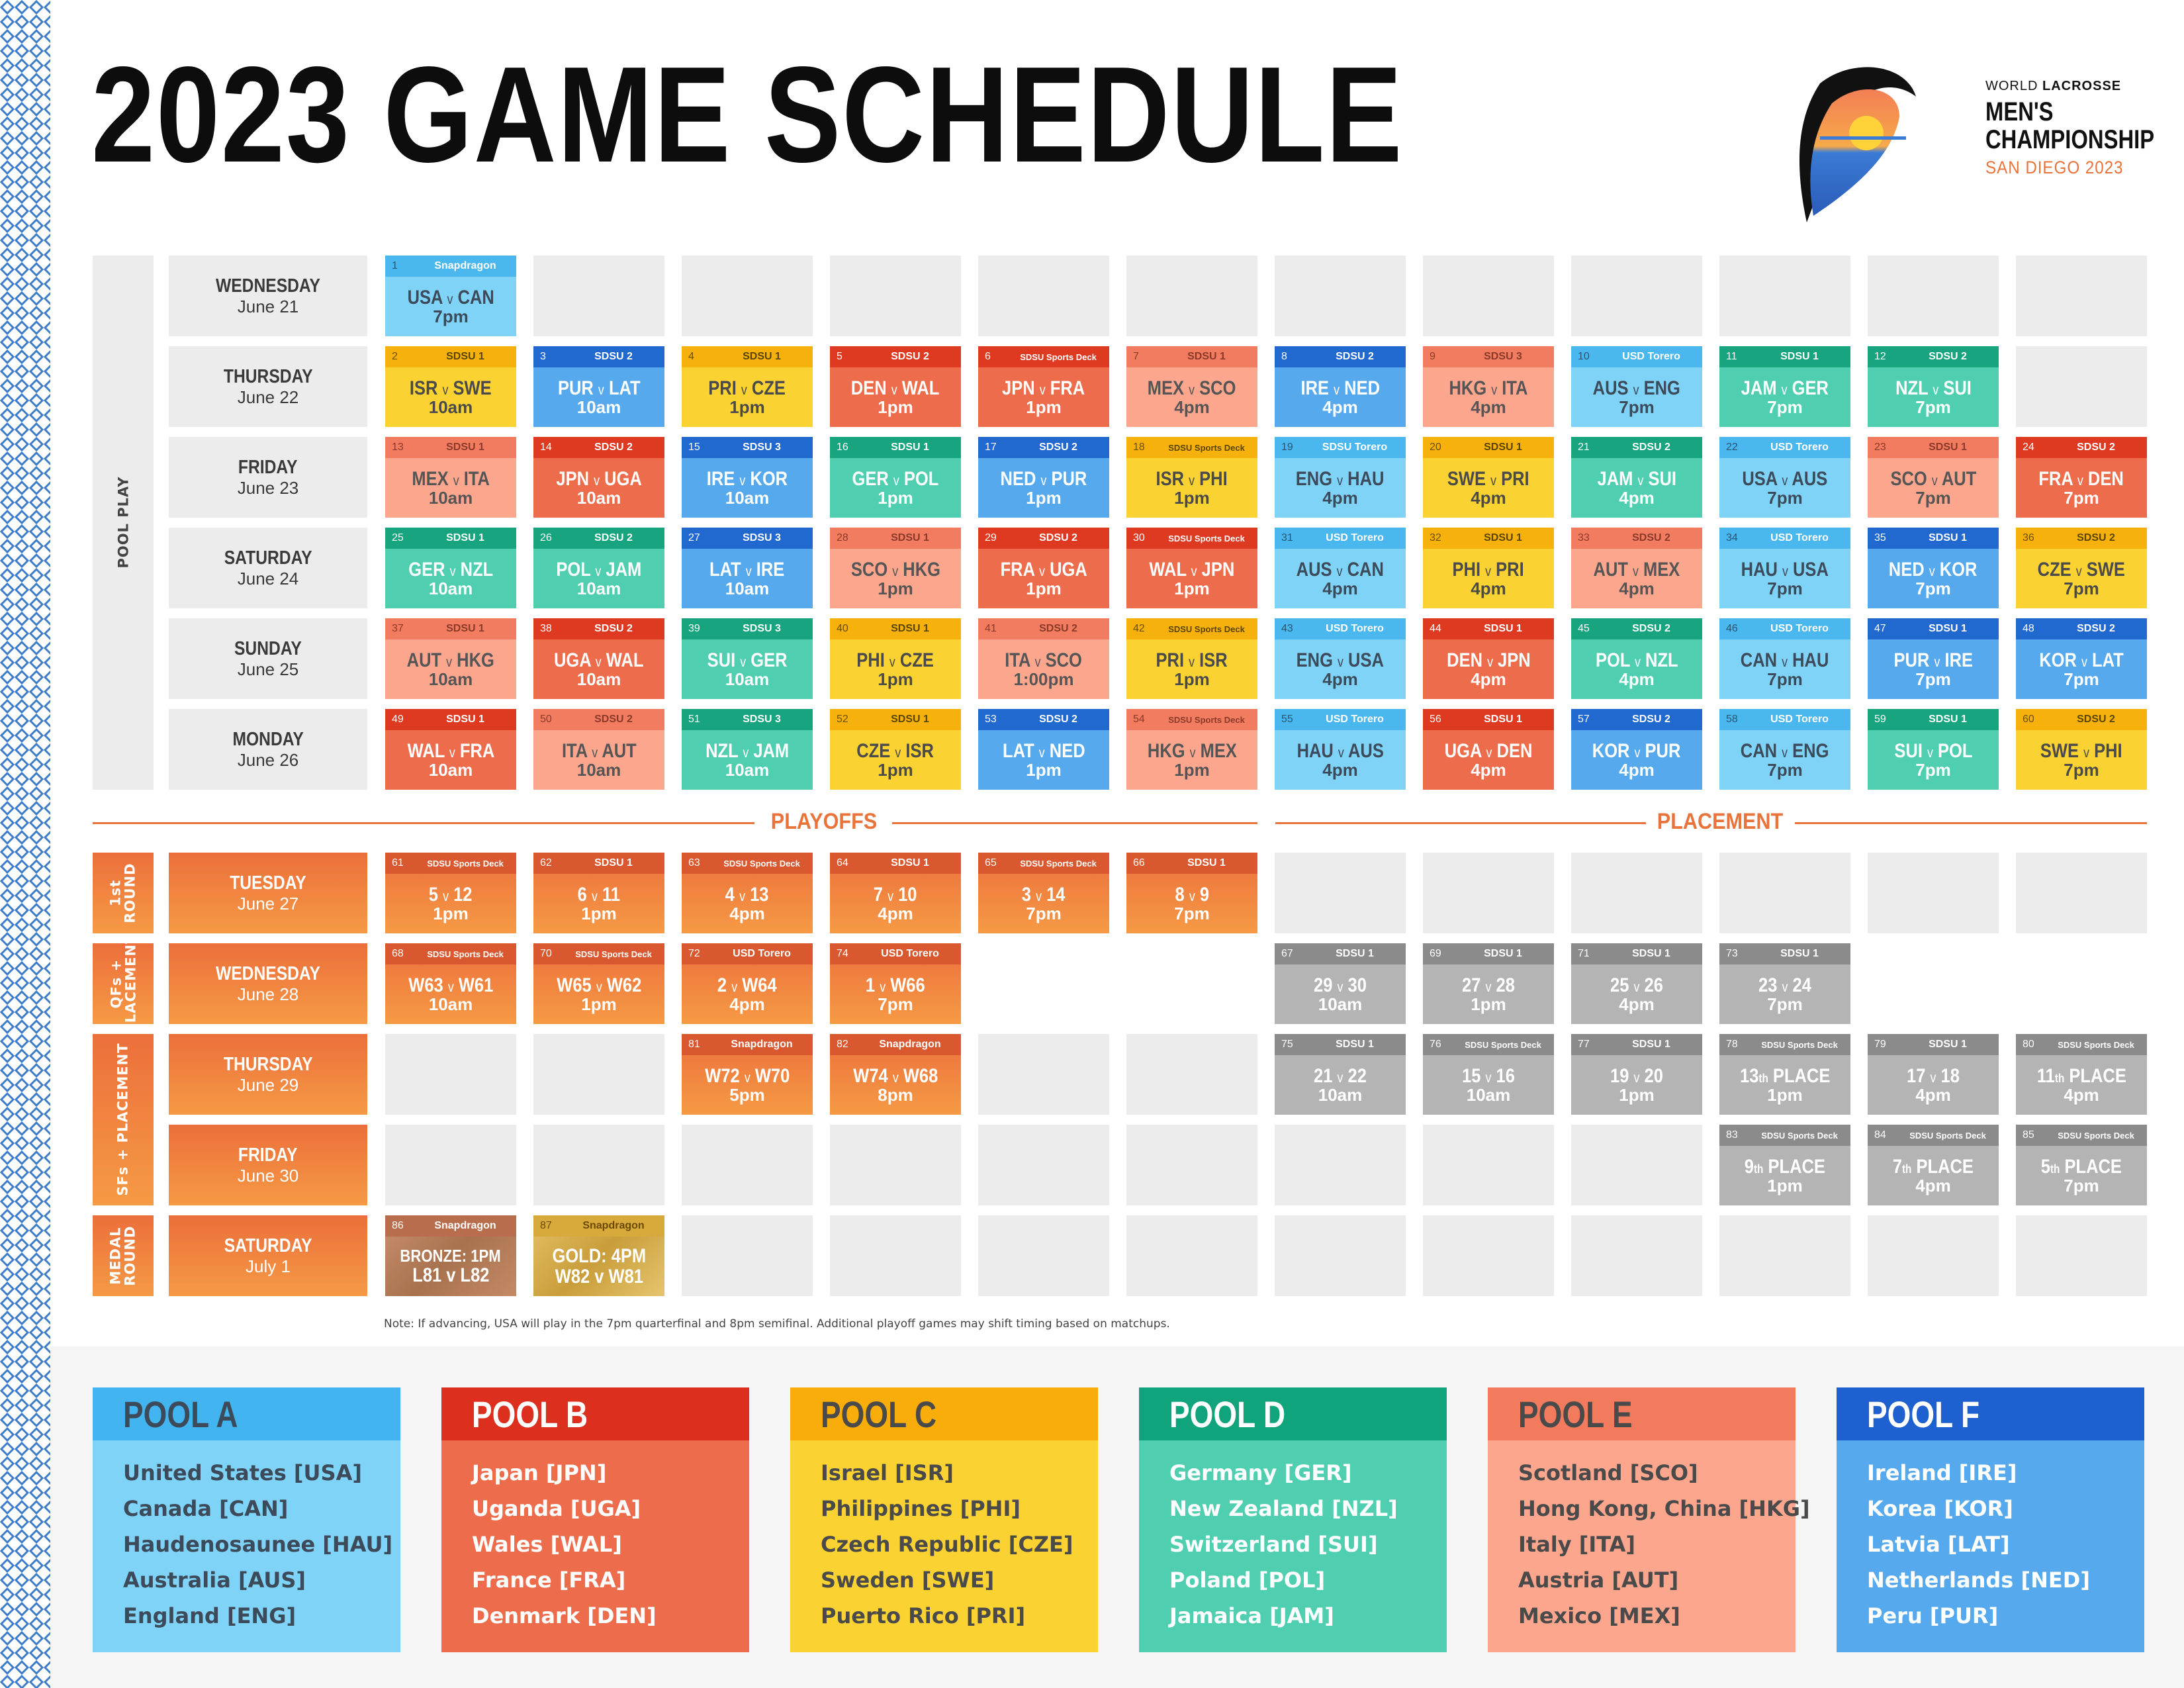 The height and width of the screenshot is (1688, 2184). I want to click on game-cell: 74 USD Torero 1 v W66 7pm, so click(896, 983).